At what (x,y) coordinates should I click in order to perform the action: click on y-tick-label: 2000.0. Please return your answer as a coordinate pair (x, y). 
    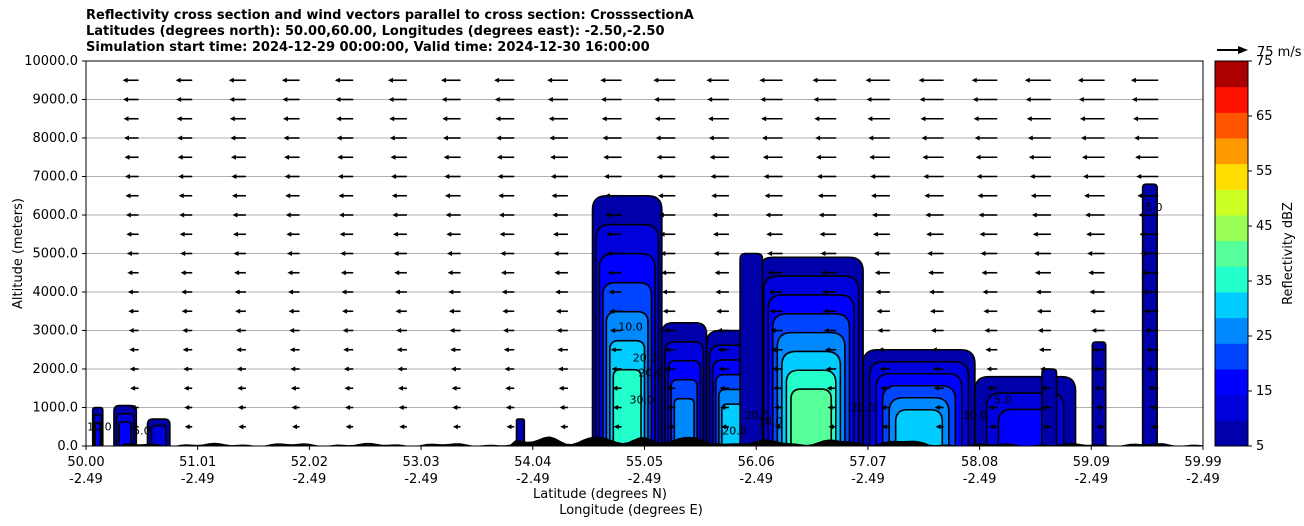
    Looking at the image, I should click on (56, 369).